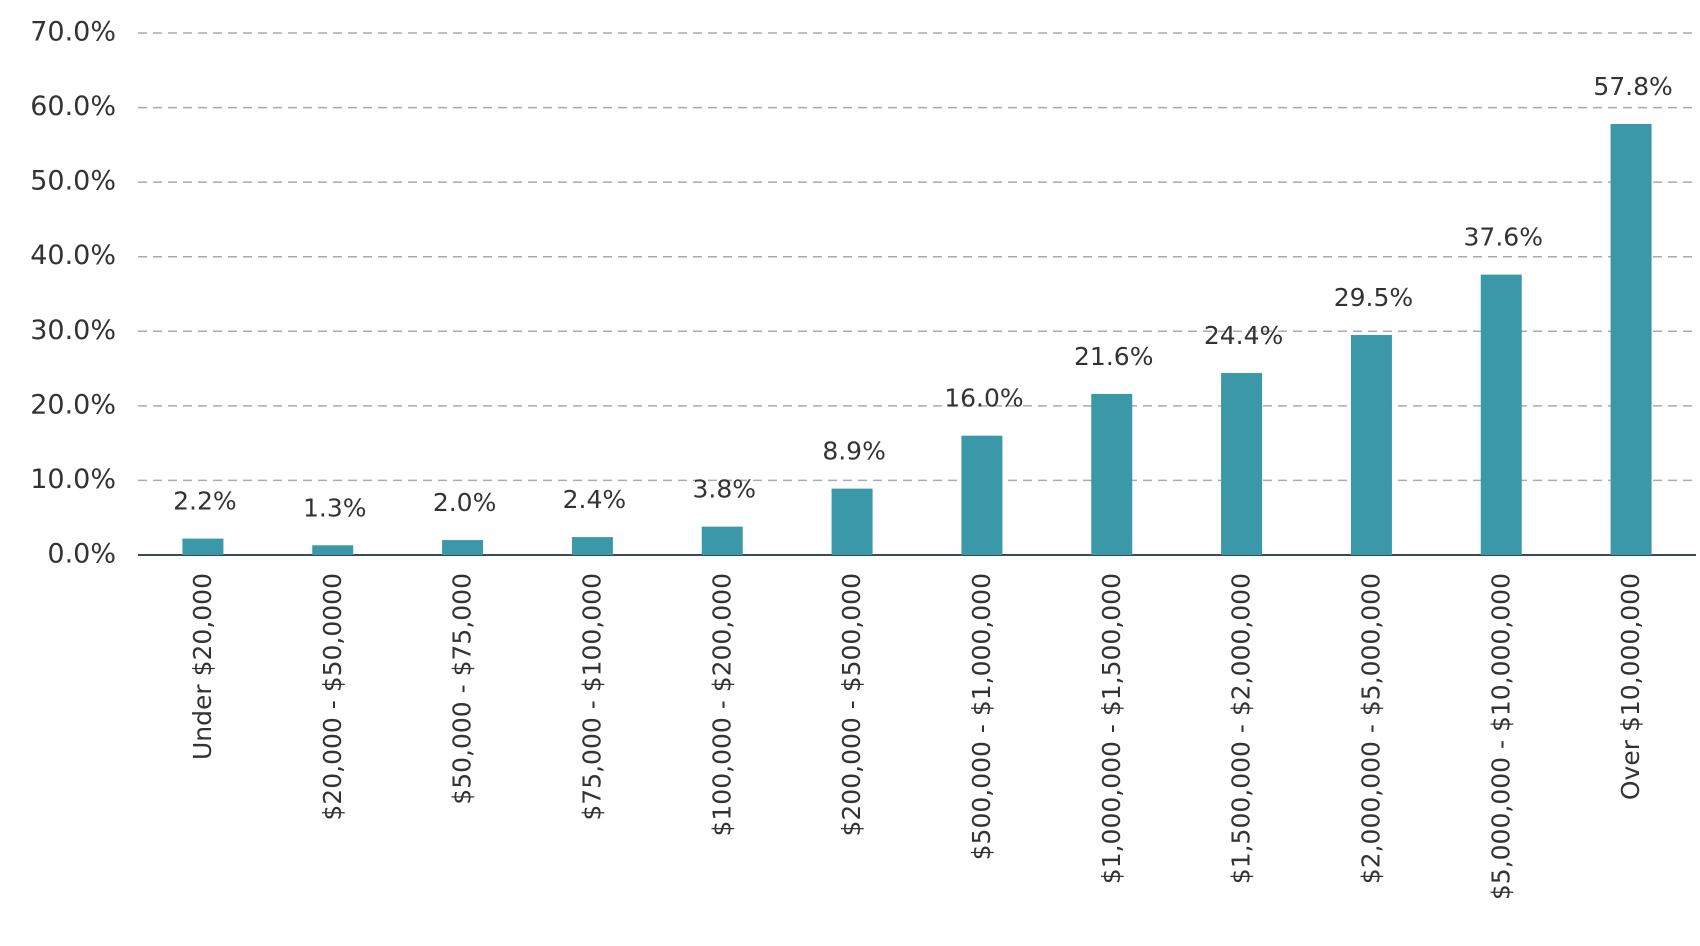  Describe the element at coordinates (205, 501) in the screenshot. I see `value-label: 2.2%` at that location.